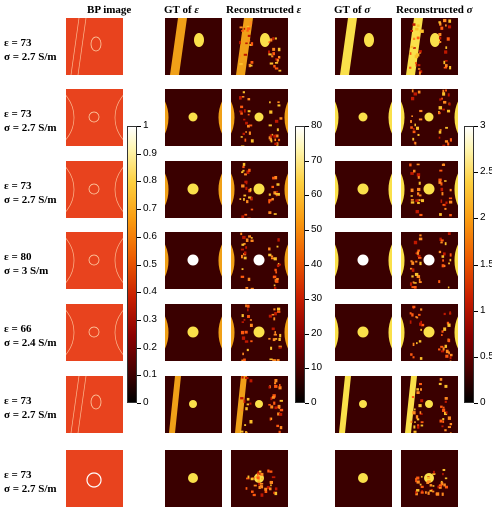 This screenshot has width=492, height=521. Describe the element at coordinates (259, 332) in the screenshot. I see `recon-epsilon-tile` at that location.